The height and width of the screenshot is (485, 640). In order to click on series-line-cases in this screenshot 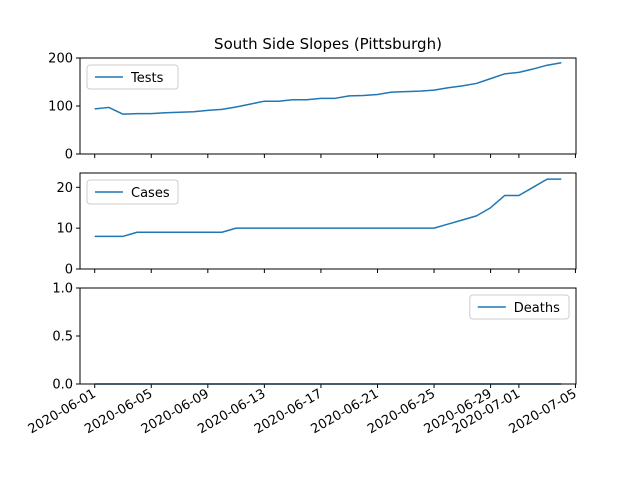, I will do `click(328, 208)`.